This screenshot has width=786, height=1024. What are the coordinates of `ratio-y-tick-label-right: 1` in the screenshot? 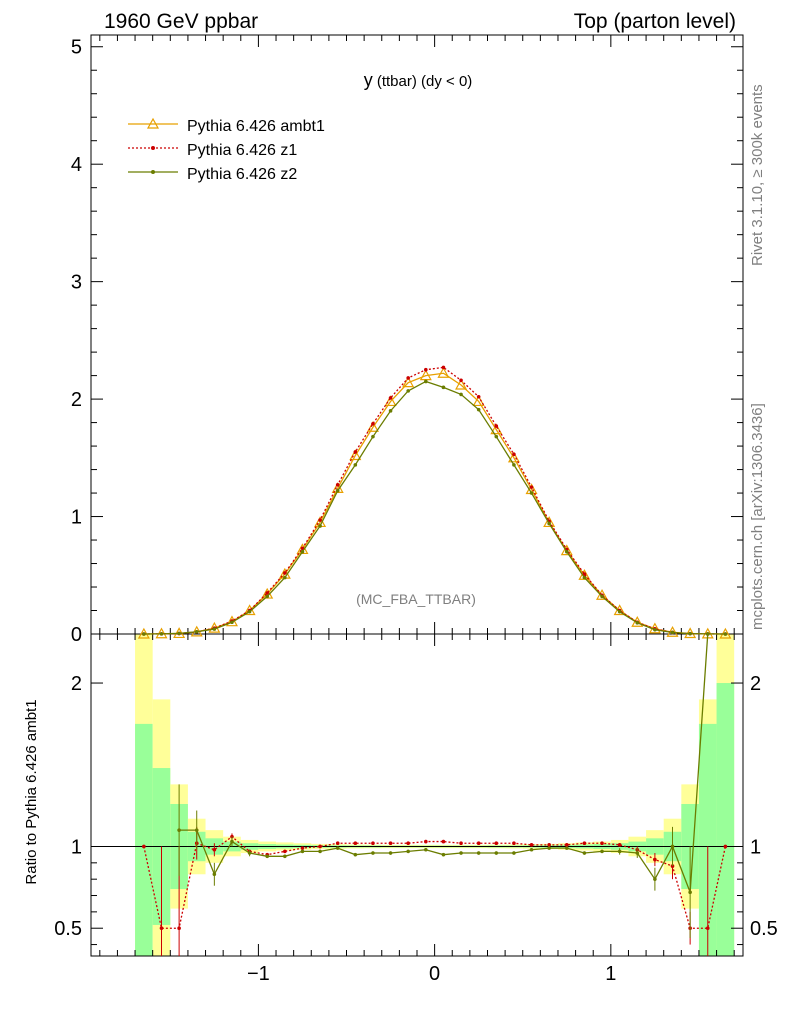 It's located at (755, 847).